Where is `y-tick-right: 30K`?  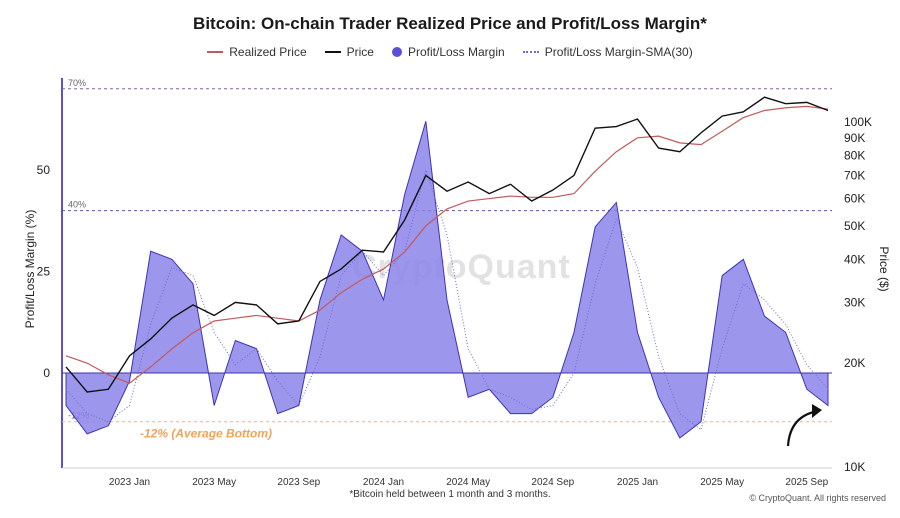 y-tick-right: 30K is located at coordinates (854, 302).